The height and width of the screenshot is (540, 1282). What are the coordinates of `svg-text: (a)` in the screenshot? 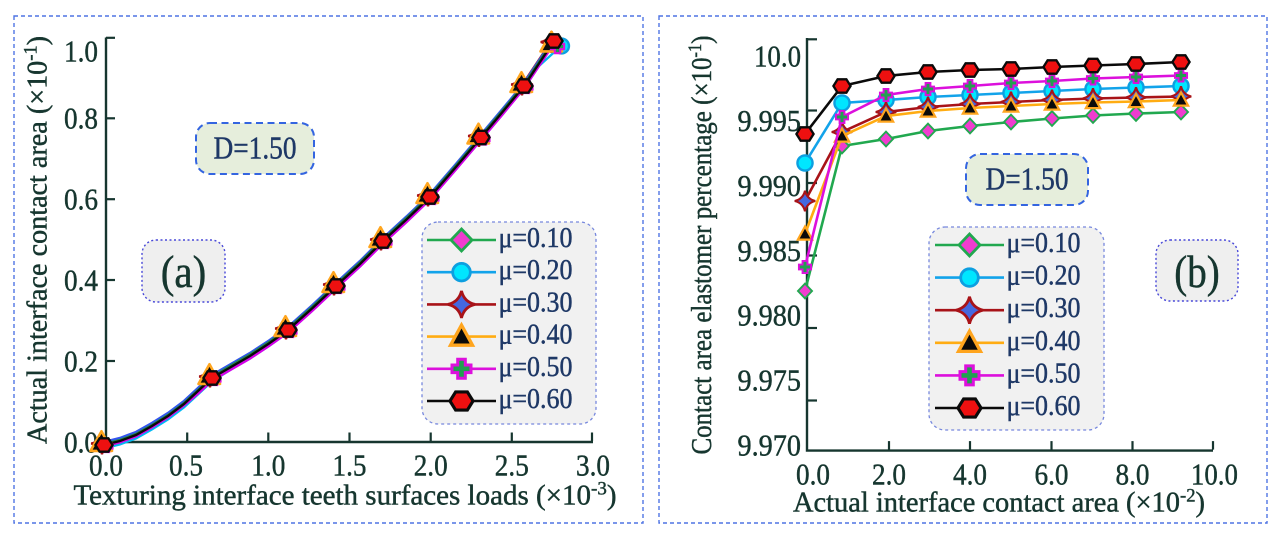 It's located at (184, 271).